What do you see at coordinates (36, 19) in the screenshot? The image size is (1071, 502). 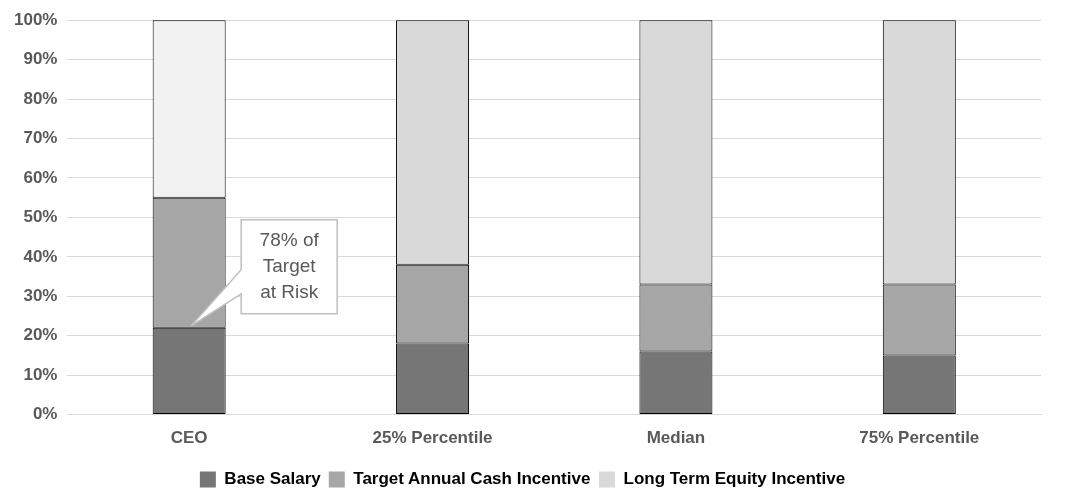 I see `y-tick-label: 100%` at bounding box center [36, 19].